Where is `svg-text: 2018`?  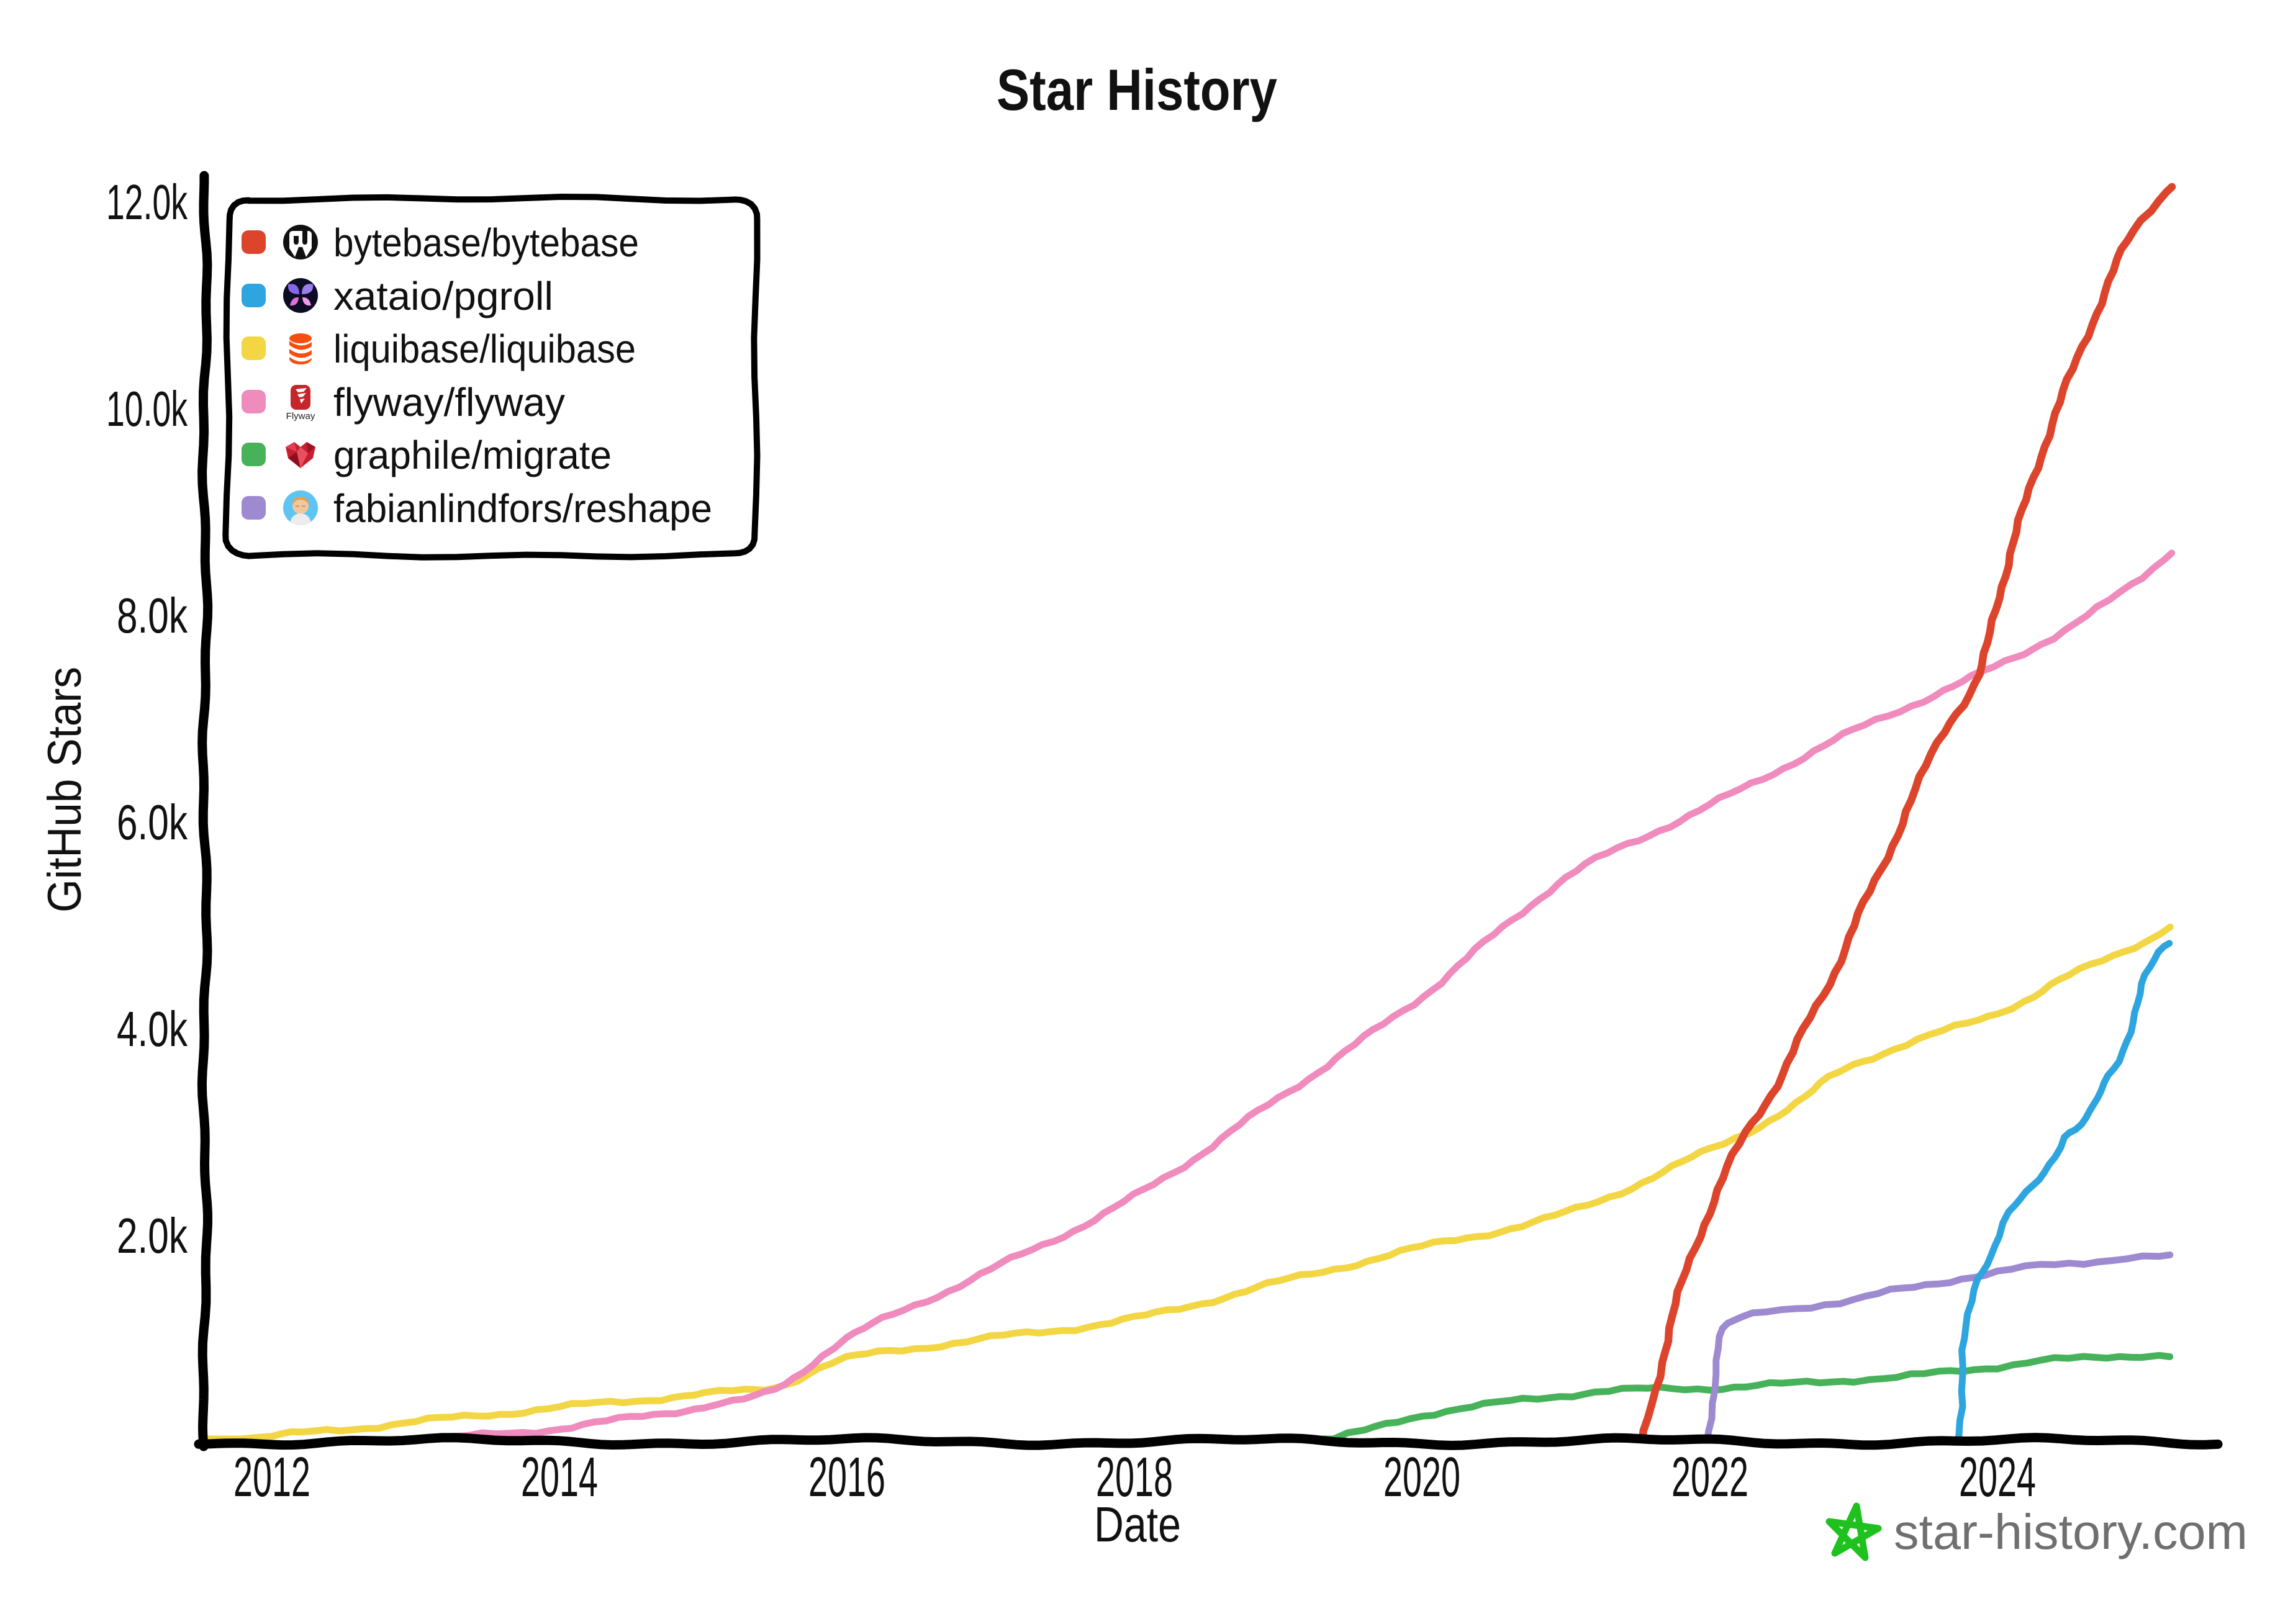 svg-text: 2018 is located at coordinates (1134, 1477).